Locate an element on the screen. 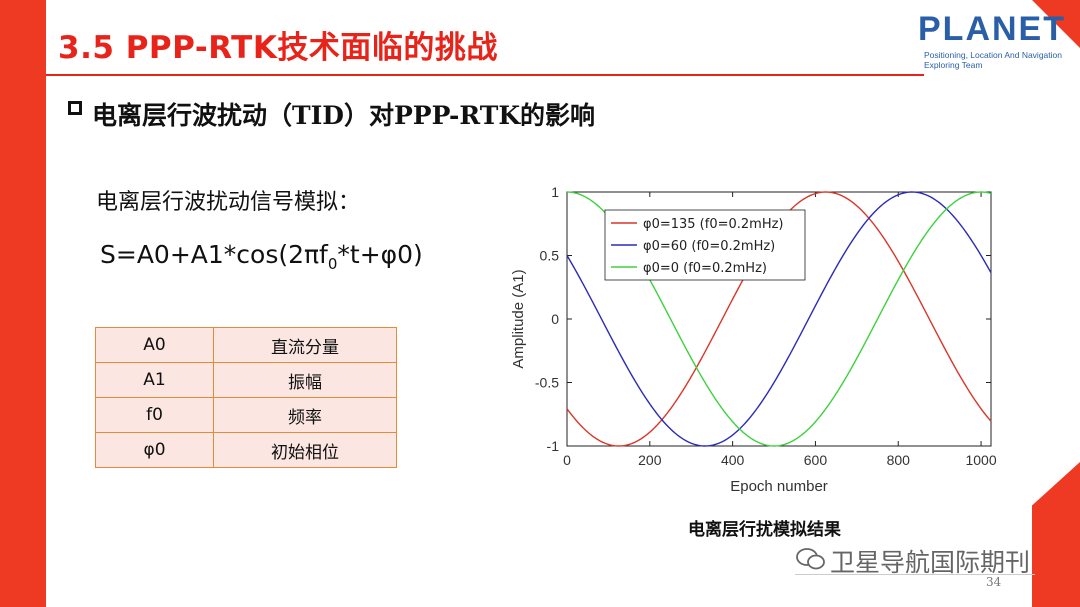 The image size is (1080, 607). x-tick-label: 0 is located at coordinates (567, 460).